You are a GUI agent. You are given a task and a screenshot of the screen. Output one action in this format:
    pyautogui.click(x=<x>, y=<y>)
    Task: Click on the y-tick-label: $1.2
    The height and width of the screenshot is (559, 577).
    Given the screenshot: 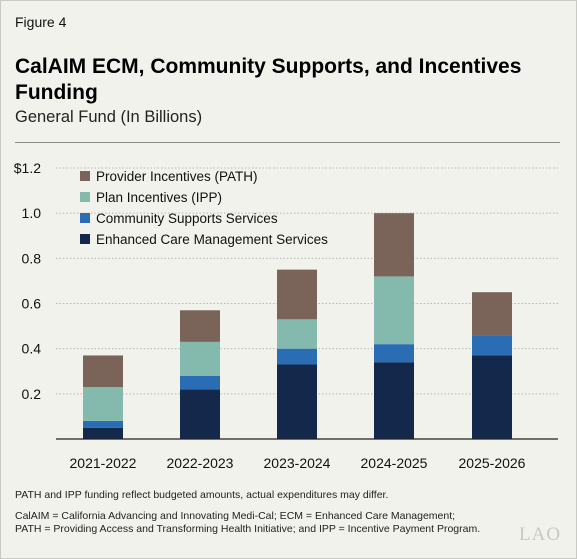 What is the action you would take?
    pyautogui.click(x=27, y=168)
    